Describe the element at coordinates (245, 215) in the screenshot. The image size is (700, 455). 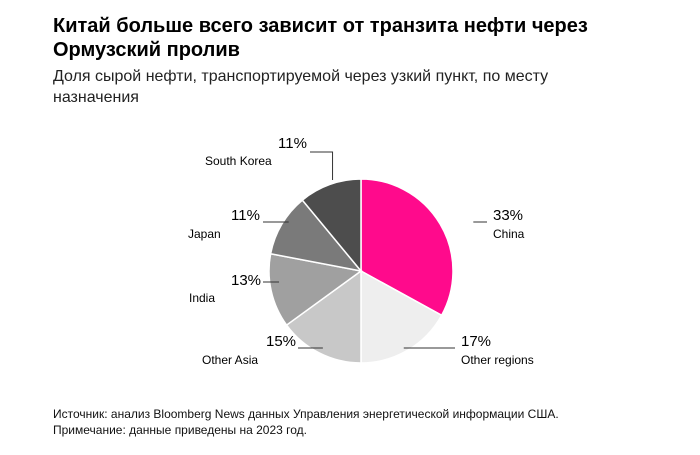
I see `data-label-japan: 11%` at that location.